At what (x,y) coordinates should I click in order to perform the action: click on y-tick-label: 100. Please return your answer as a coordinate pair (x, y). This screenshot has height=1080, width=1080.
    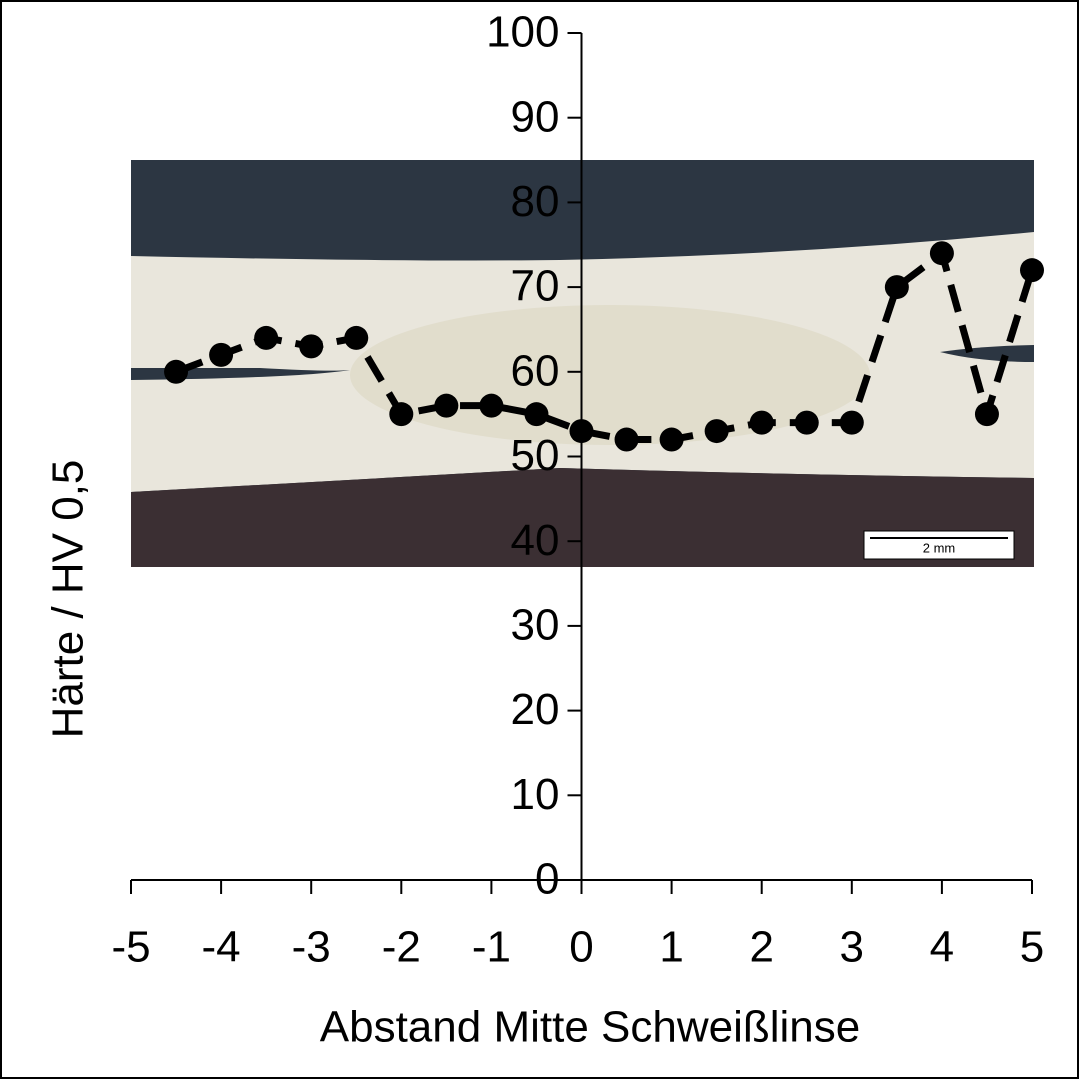
    Looking at the image, I should click on (522, 32).